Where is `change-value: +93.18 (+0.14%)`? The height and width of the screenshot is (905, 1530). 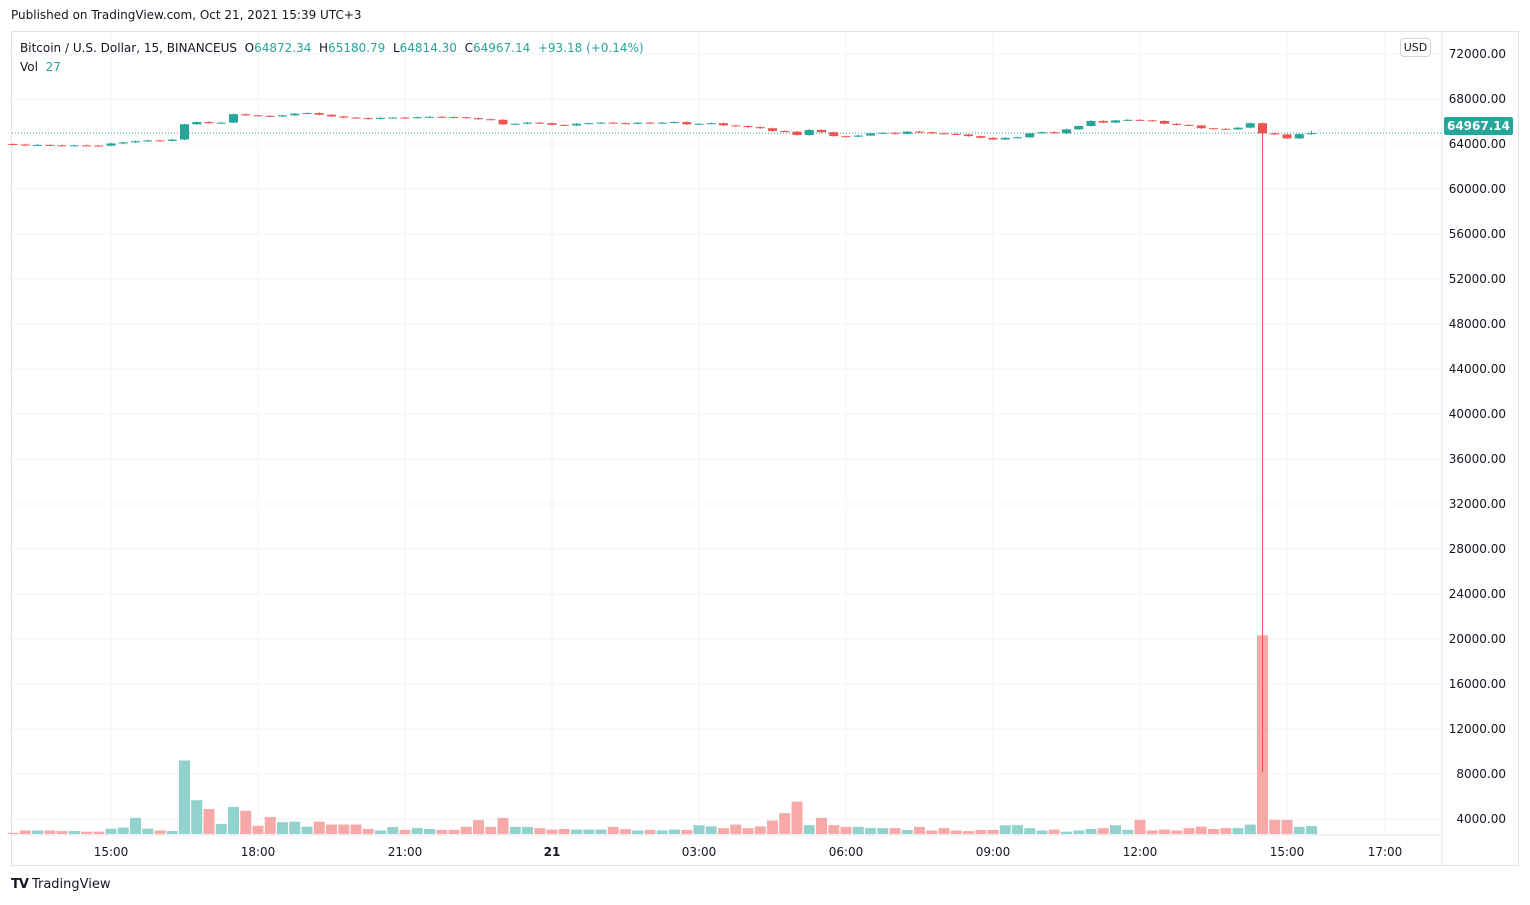
change-value: +93.18 (+0.14%) is located at coordinates (590, 48).